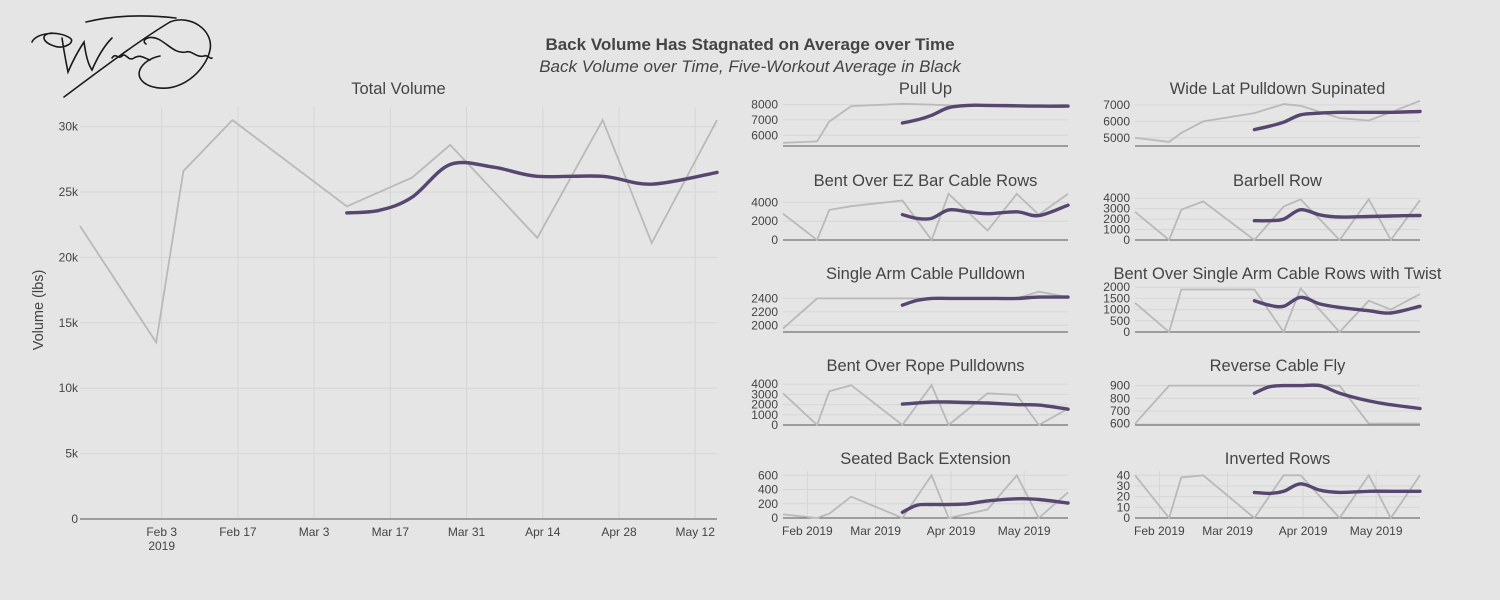 Image resolution: width=1500 pixels, height=600 pixels. Describe the element at coordinates (69, 388) in the screenshot. I see `y-tick-label: 10k` at that location.